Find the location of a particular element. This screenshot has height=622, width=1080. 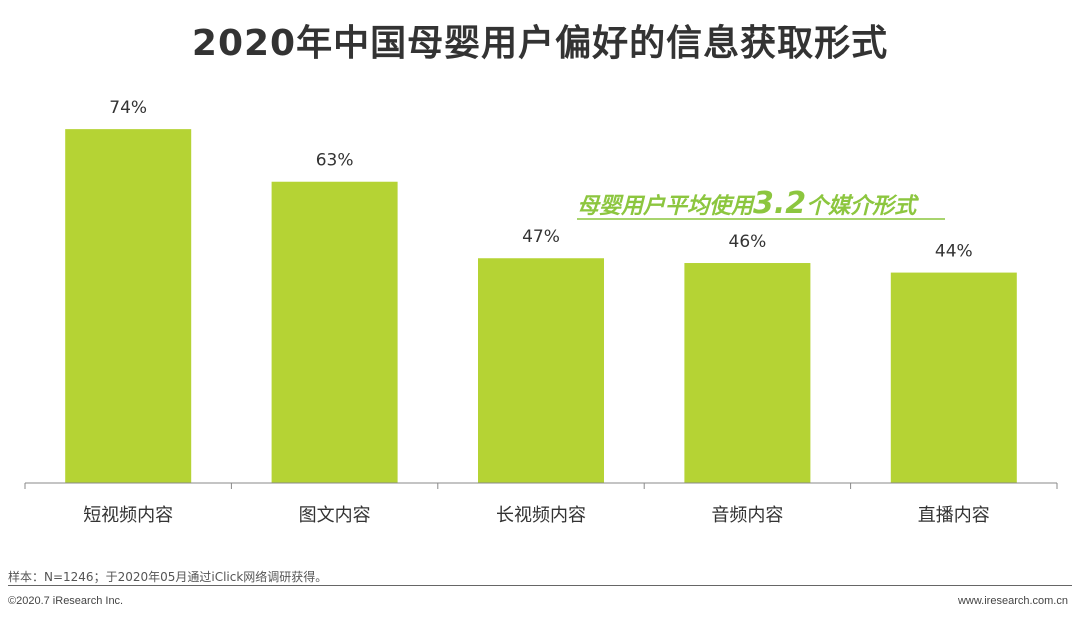

category-label: 长视频内容 is located at coordinates (541, 515).